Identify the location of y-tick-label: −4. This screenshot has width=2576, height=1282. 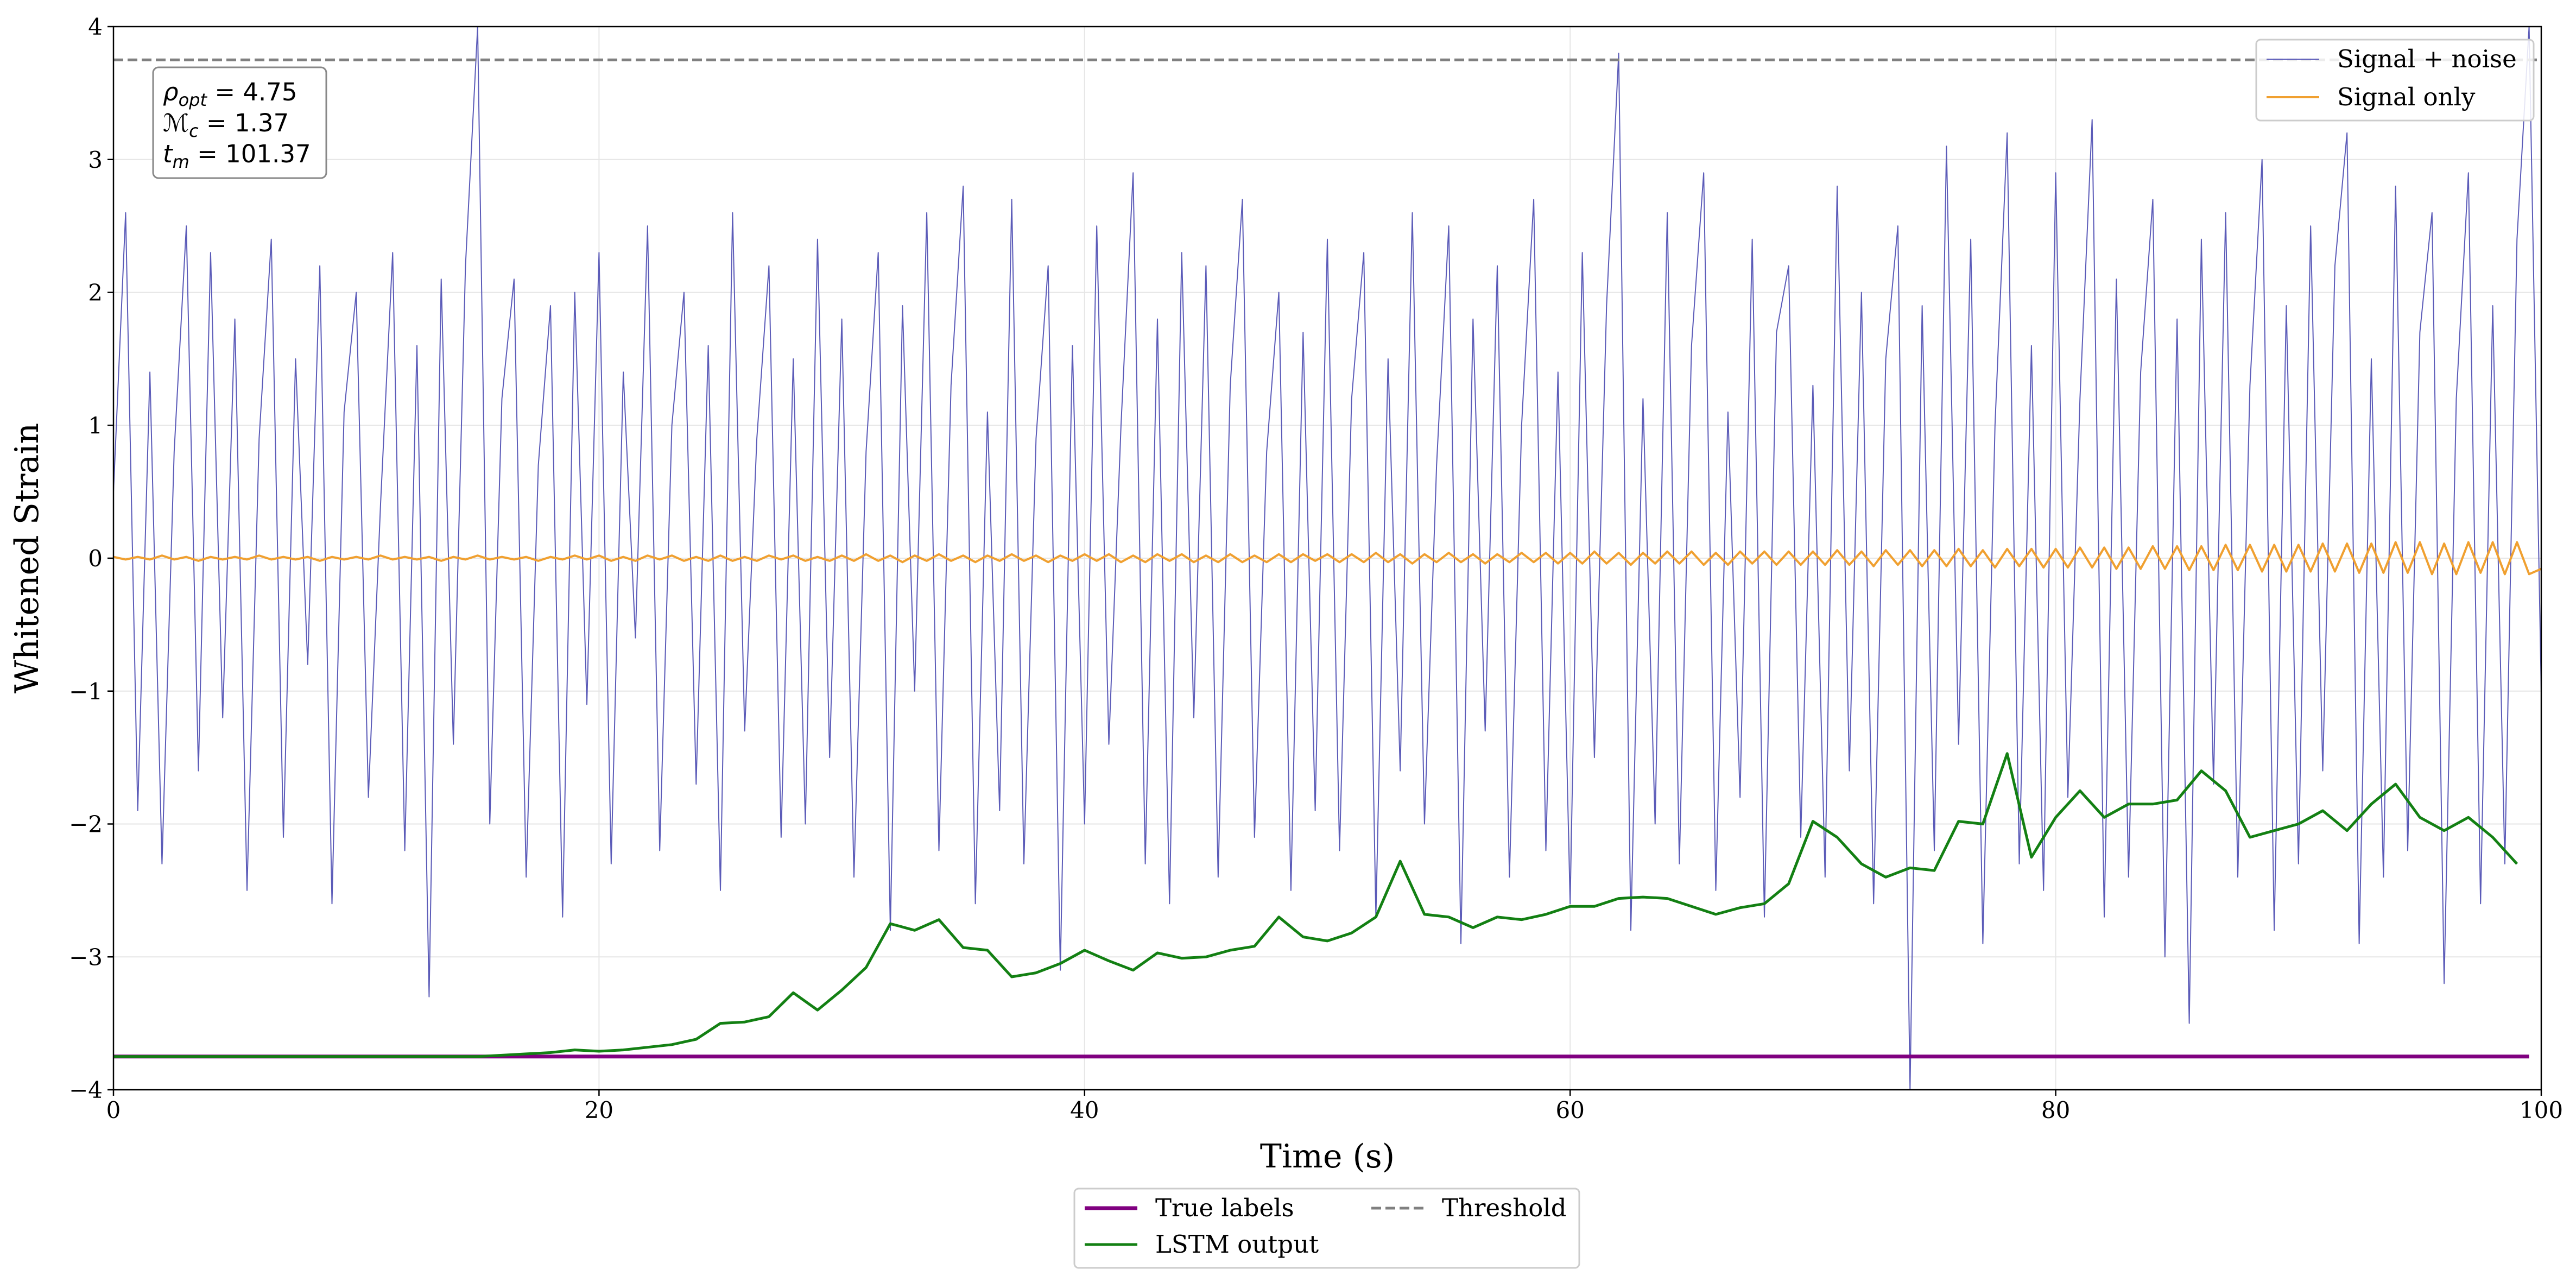
(86, 1090).